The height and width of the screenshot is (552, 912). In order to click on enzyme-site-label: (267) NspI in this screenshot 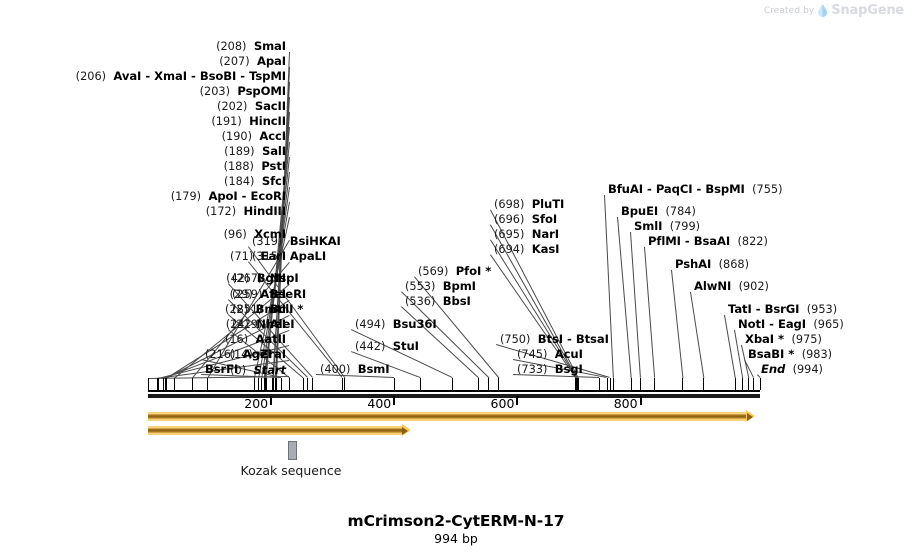, I will do `click(265, 278)`.